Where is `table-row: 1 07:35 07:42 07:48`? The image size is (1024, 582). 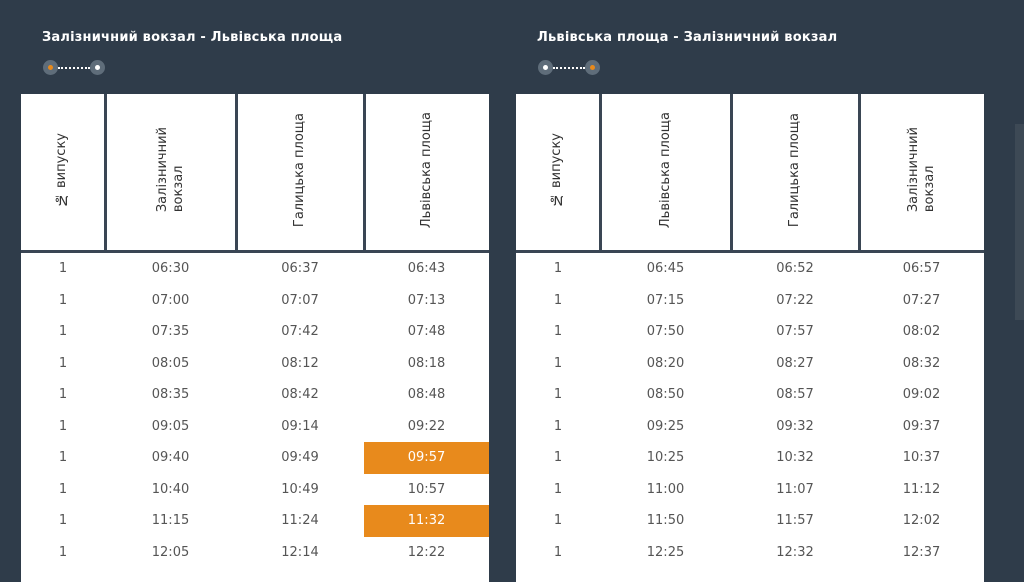 table-row: 1 07:35 07:42 07:48 is located at coordinates (255, 332).